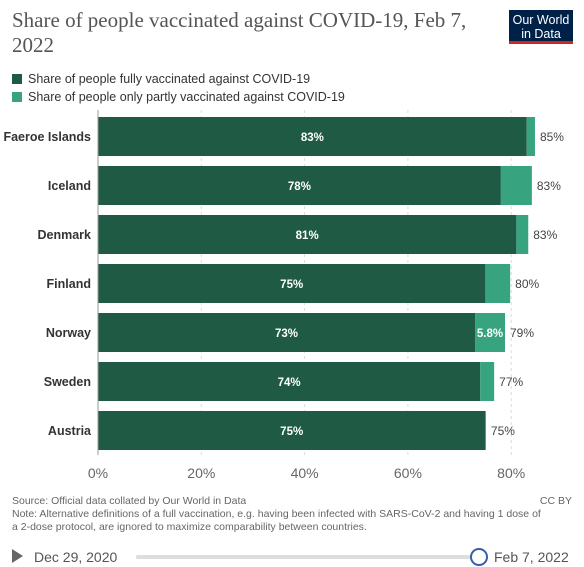 The width and height of the screenshot is (584, 567). I want to click on x-tick-label: 80%, so click(511, 473).